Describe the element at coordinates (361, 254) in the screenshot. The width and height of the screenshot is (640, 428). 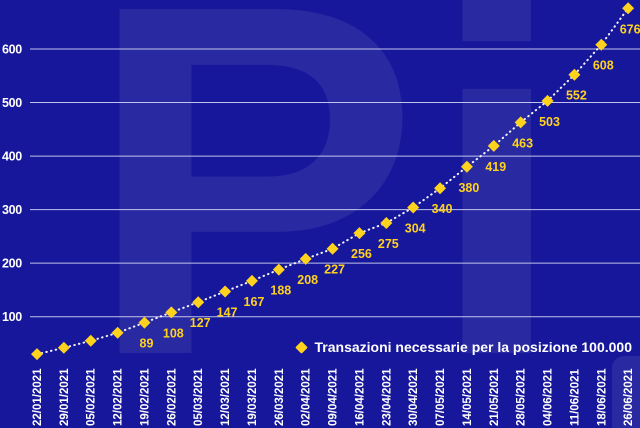
I see `data-point-value-label: 256` at that location.